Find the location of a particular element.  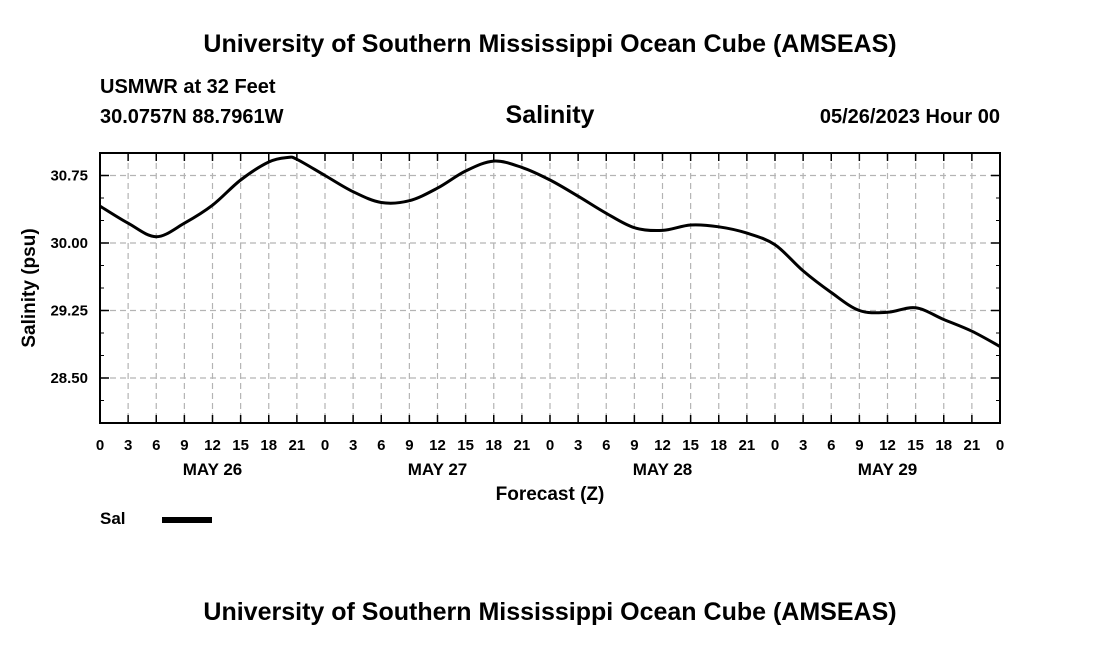

legend-swatch is located at coordinates (187, 520).